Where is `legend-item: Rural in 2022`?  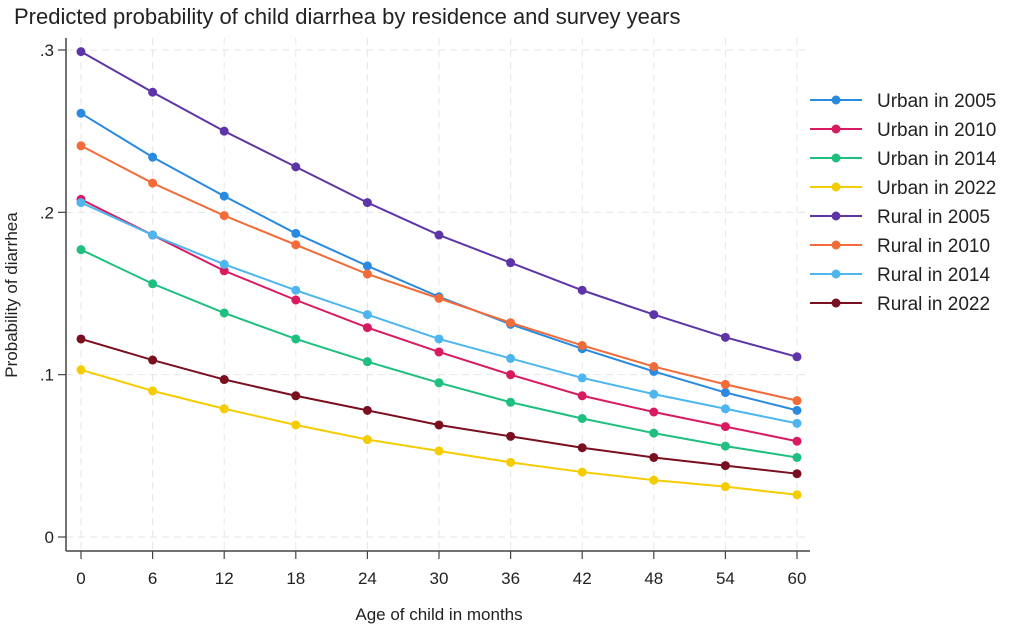
legend-item: Rural in 2022 is located at coordinates (900, 304).